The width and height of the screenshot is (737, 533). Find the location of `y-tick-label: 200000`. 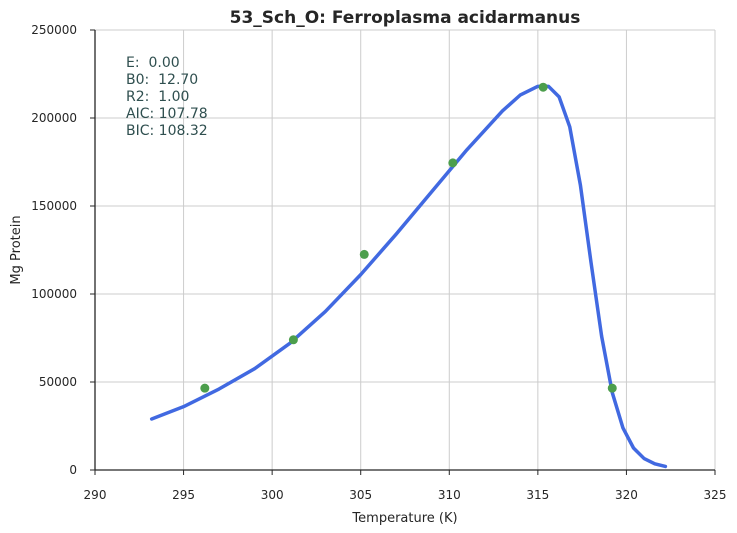

y-tick-label: 200000 is located at coordinates (54, 118).